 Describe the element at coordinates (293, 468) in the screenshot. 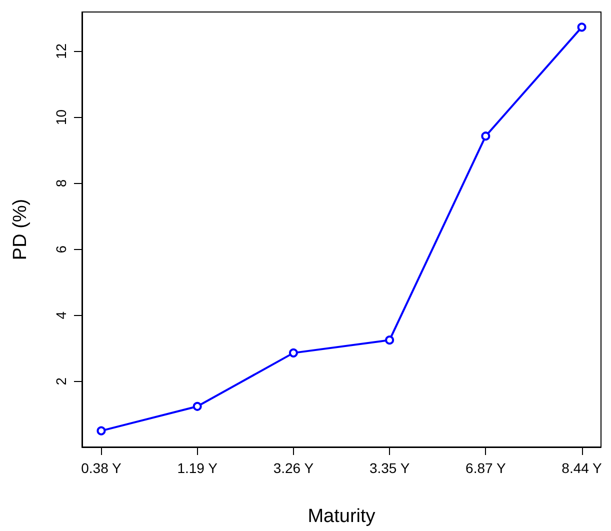

I see `x-tick-label: 3.26 Y` at that location.